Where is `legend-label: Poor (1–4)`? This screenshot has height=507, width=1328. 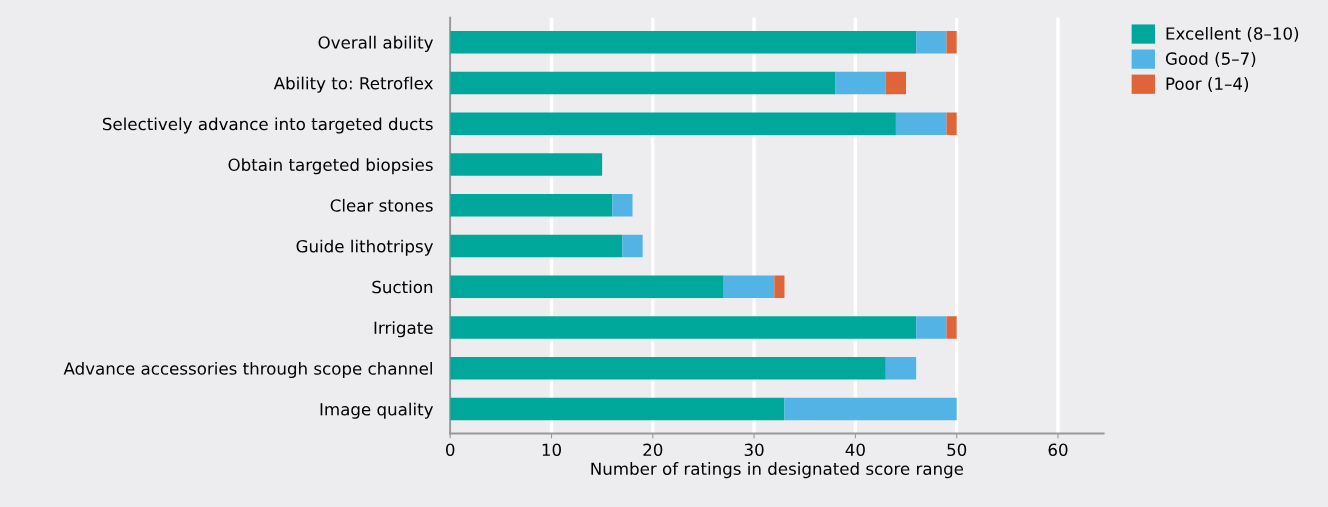
legend-label: Poor (1–4) is located at coordinates (1207, 84).